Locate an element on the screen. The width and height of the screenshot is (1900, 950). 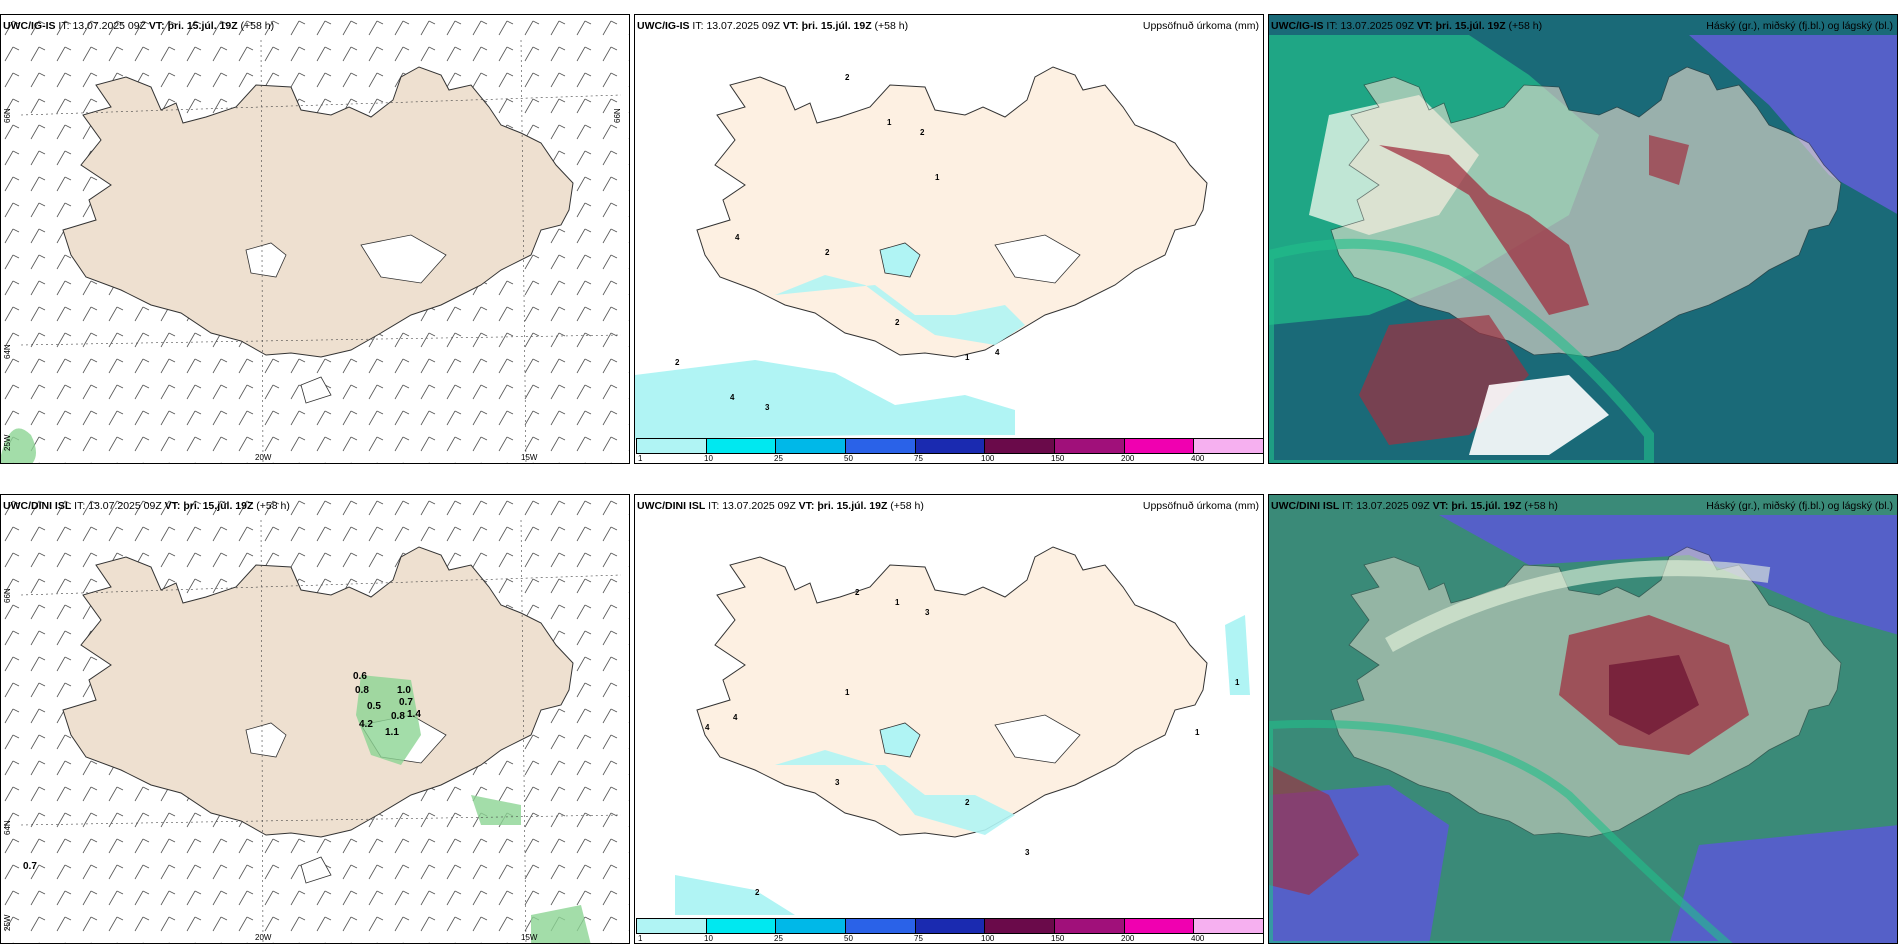
value-label: 1.4 is located at coordinates (414, 714).